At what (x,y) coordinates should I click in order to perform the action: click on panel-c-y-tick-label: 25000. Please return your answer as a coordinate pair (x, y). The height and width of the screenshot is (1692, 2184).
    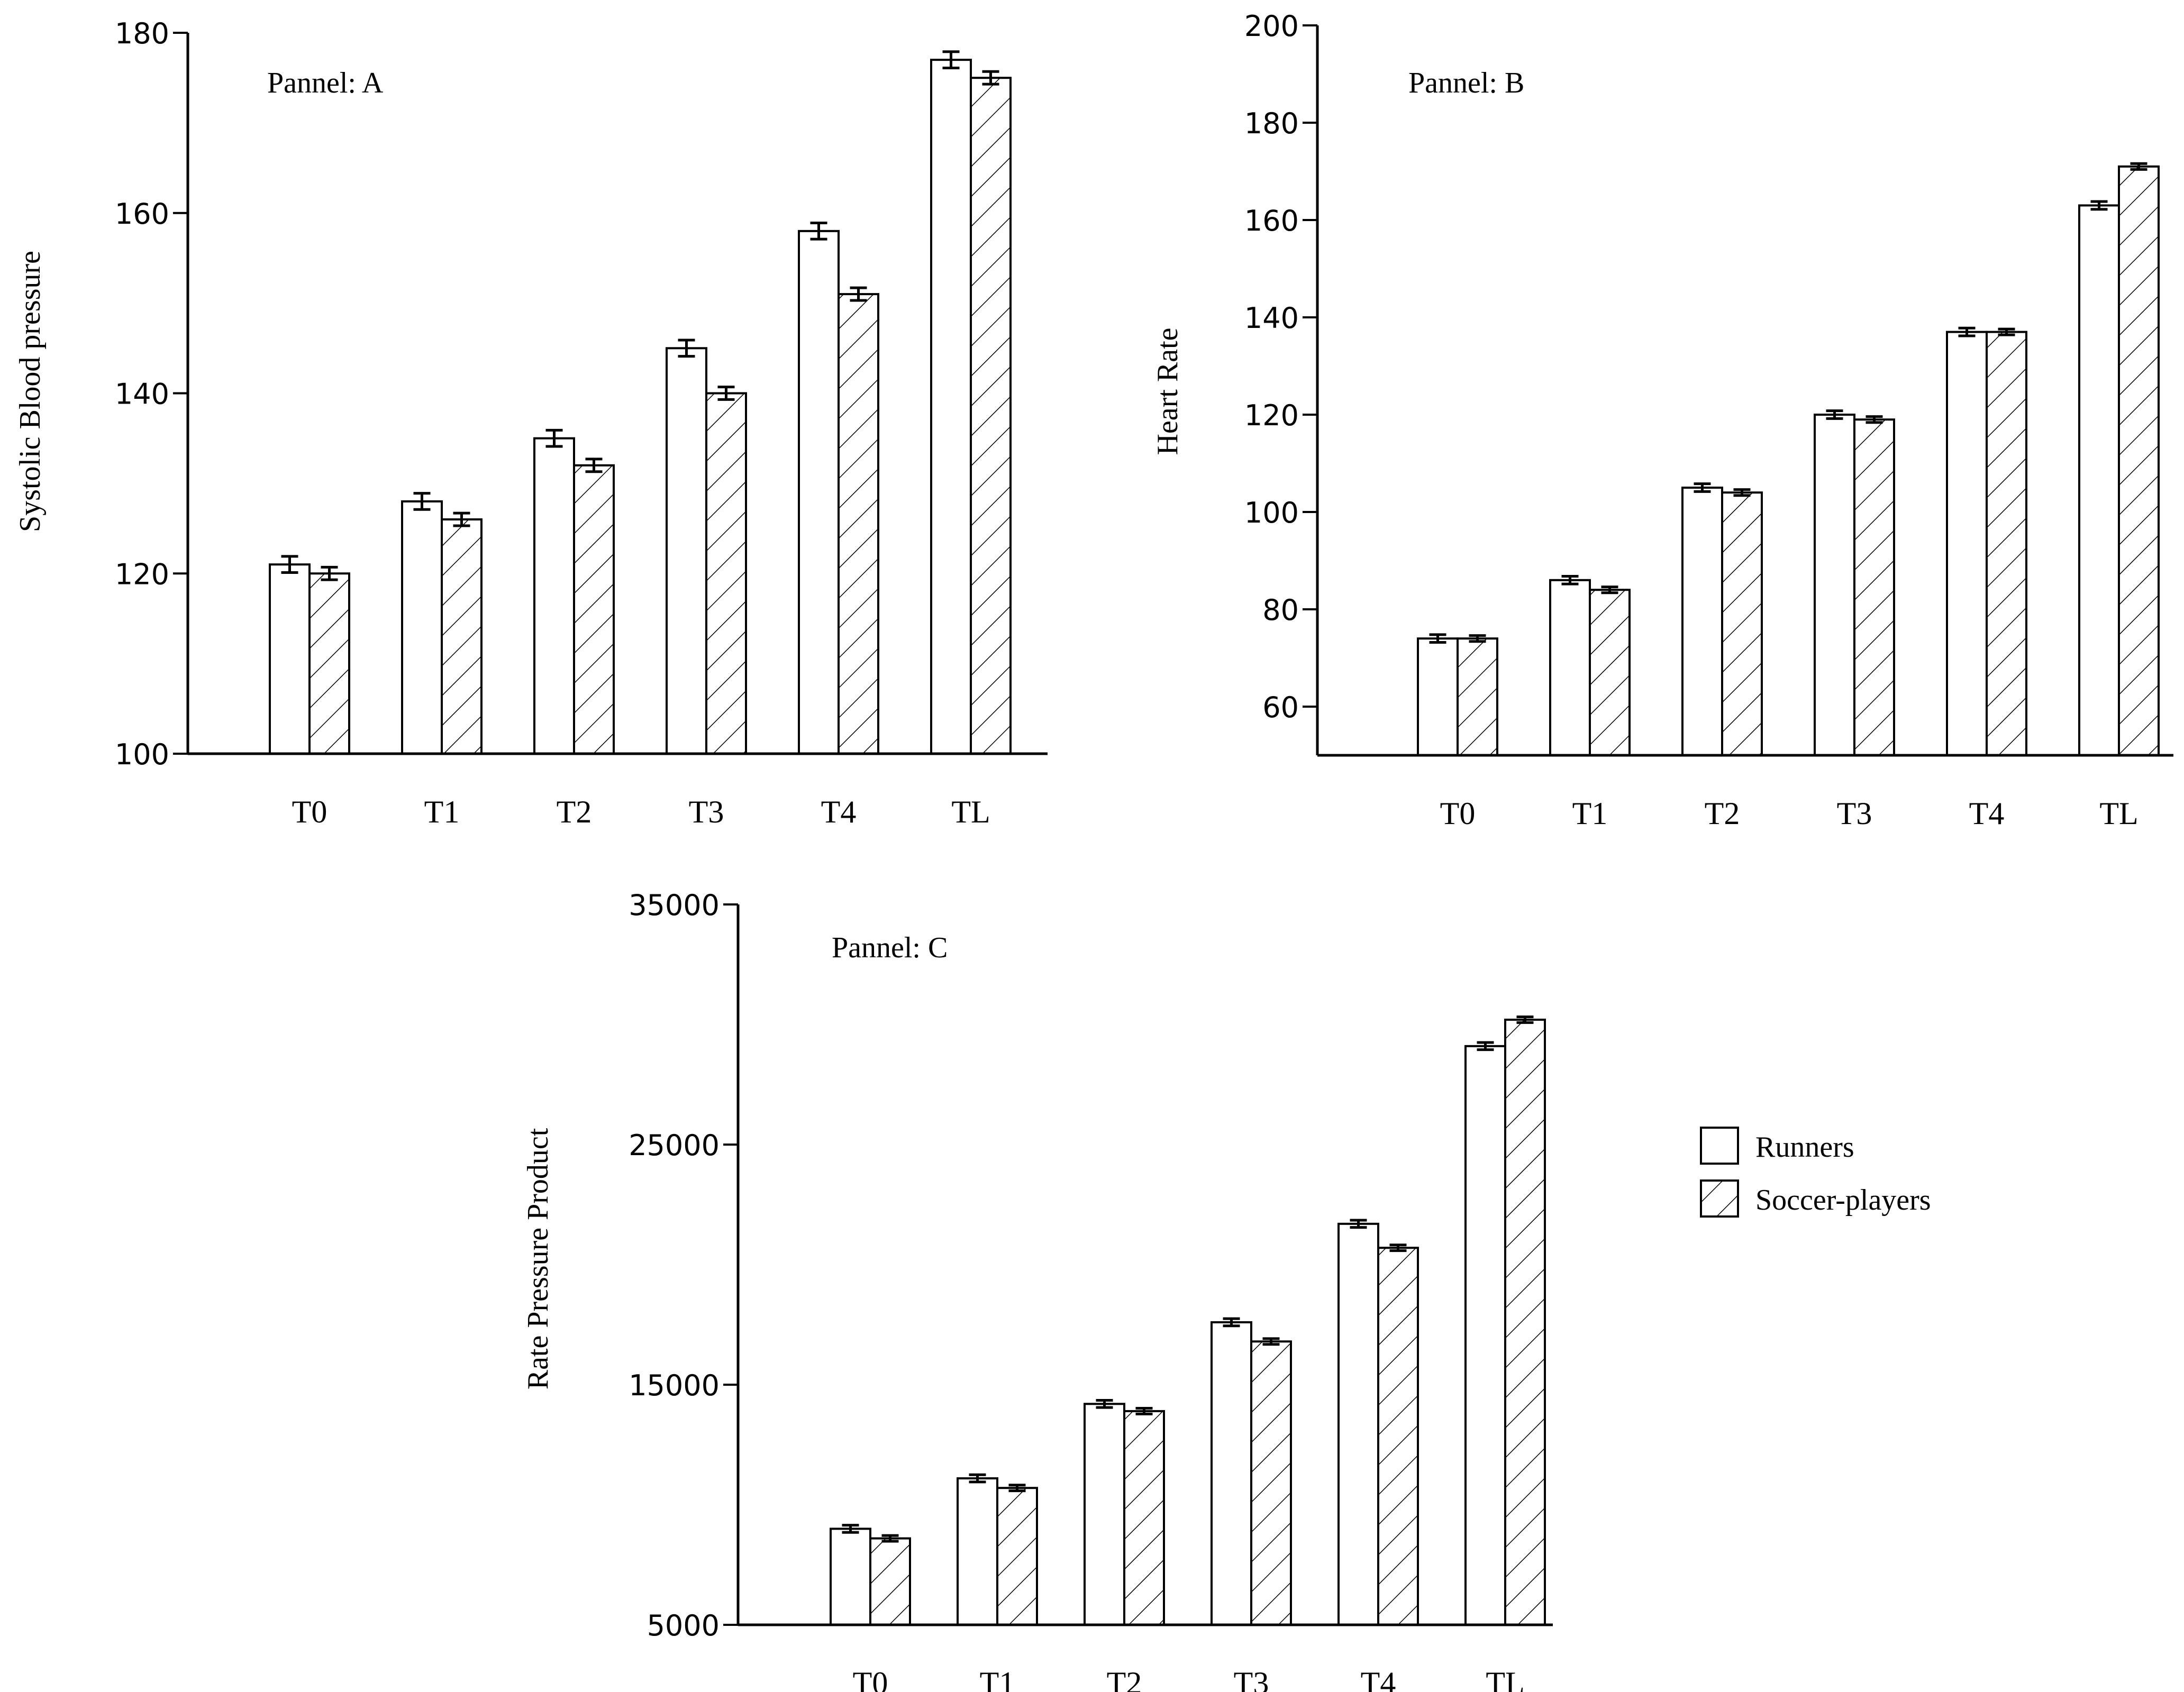
    Looking at the image, I should click on (674, 1145).